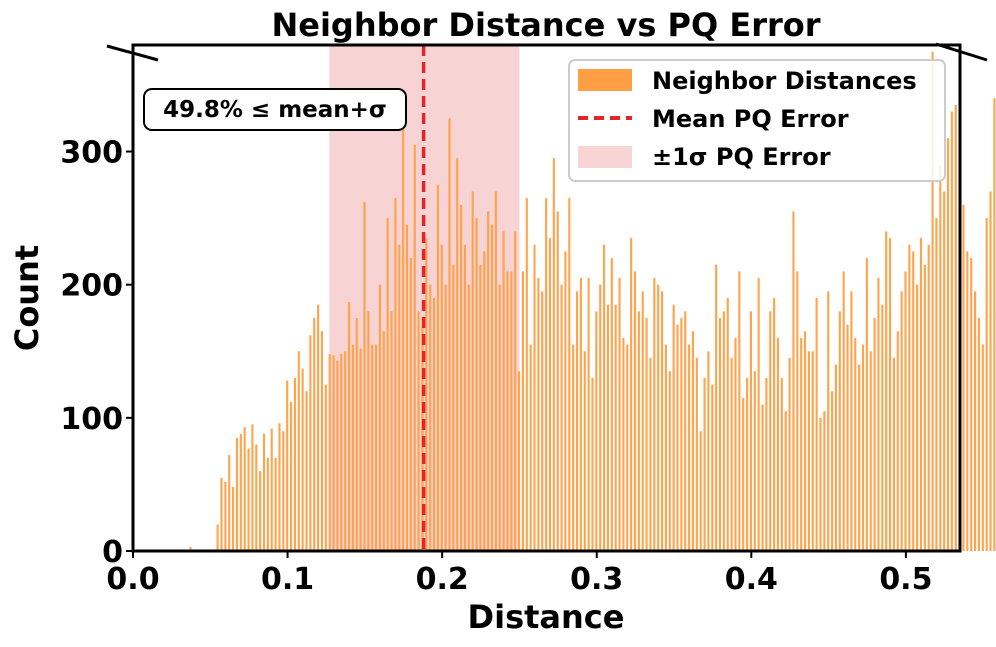 Image resolution: width=996 pixels, height=647 pixels. Describe the element at coordinates (545, 25) in the screenshot. I see `chart-title: Neighbor Distance vs PQ Error` at that location.